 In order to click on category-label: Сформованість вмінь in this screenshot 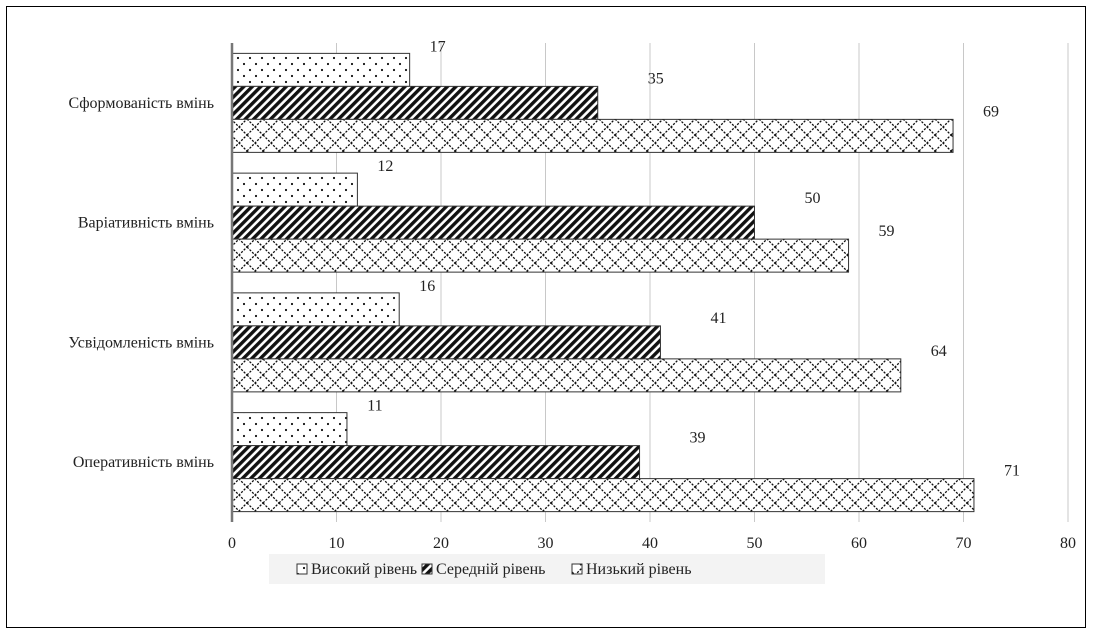, I will do `click(141, 103)`.